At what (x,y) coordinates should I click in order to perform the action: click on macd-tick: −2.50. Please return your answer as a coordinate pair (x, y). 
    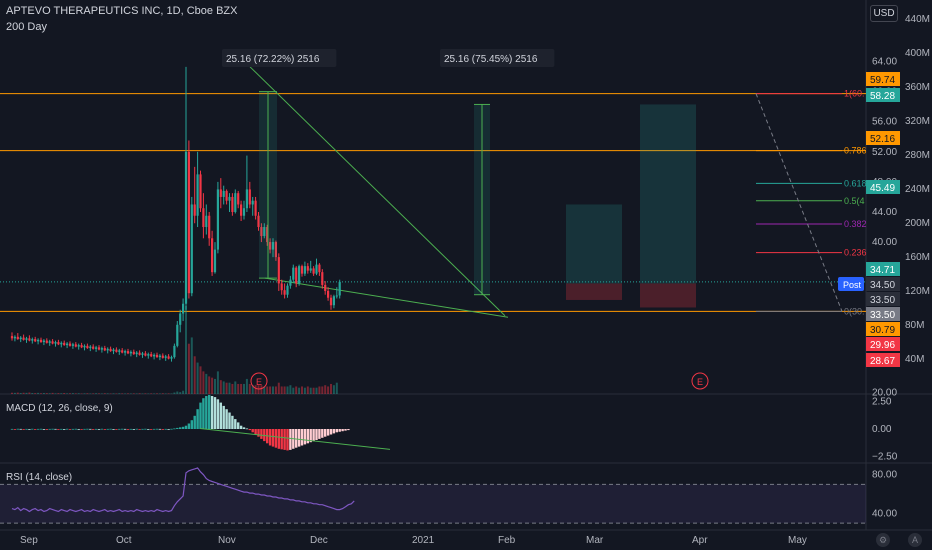
    Looking at the image, I should click on (885, 457).